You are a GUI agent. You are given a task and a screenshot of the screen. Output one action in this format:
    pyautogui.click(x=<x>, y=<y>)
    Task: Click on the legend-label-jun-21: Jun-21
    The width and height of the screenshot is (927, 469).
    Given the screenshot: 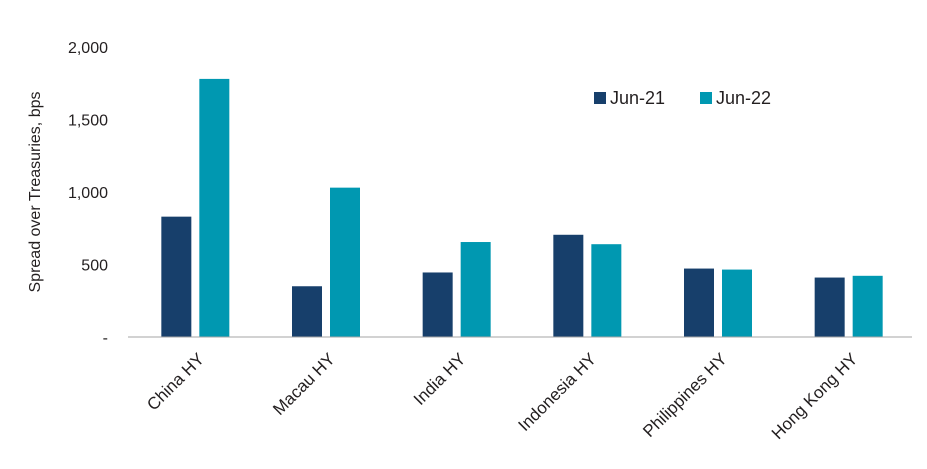 What is the action you would take?
    pyautogui.click(x=637, y=98)
    